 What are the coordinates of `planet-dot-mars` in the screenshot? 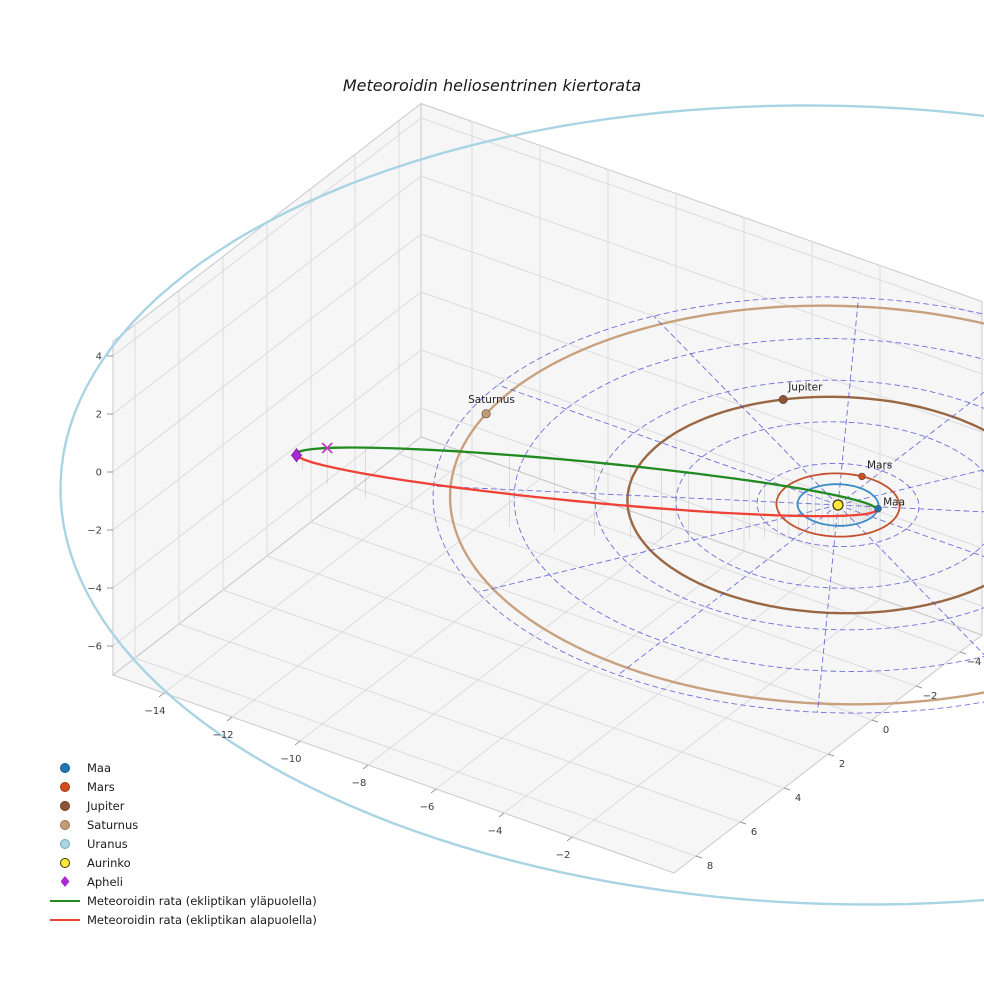 It's located at (862, 476).